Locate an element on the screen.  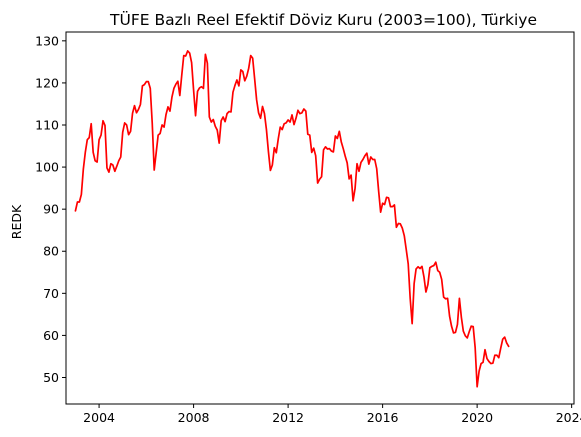
y-tick-label: 60 is located at coordinates (51, 335).